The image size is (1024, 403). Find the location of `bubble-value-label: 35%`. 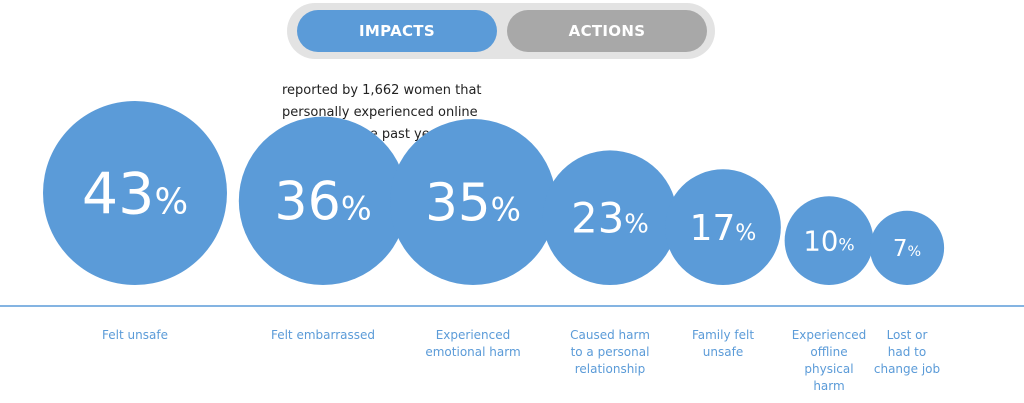

bubble-value-label: 35% is located at coordinates (473, 204).